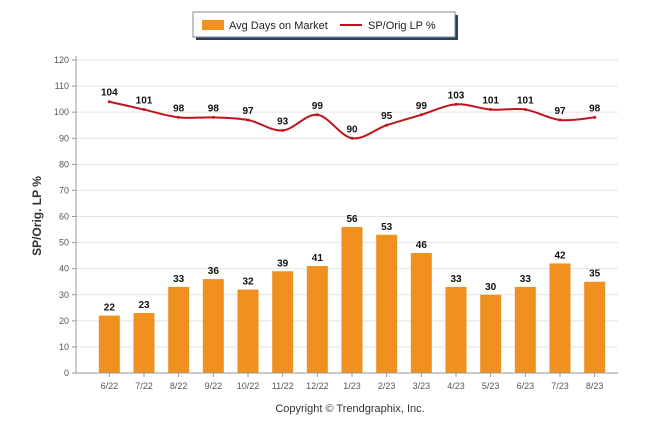 The image size is (646, 434). What do you see at coordinates (110, 308) in the screenshot?
I see `bar-value-label: 22` at bounding box center [110, 308].